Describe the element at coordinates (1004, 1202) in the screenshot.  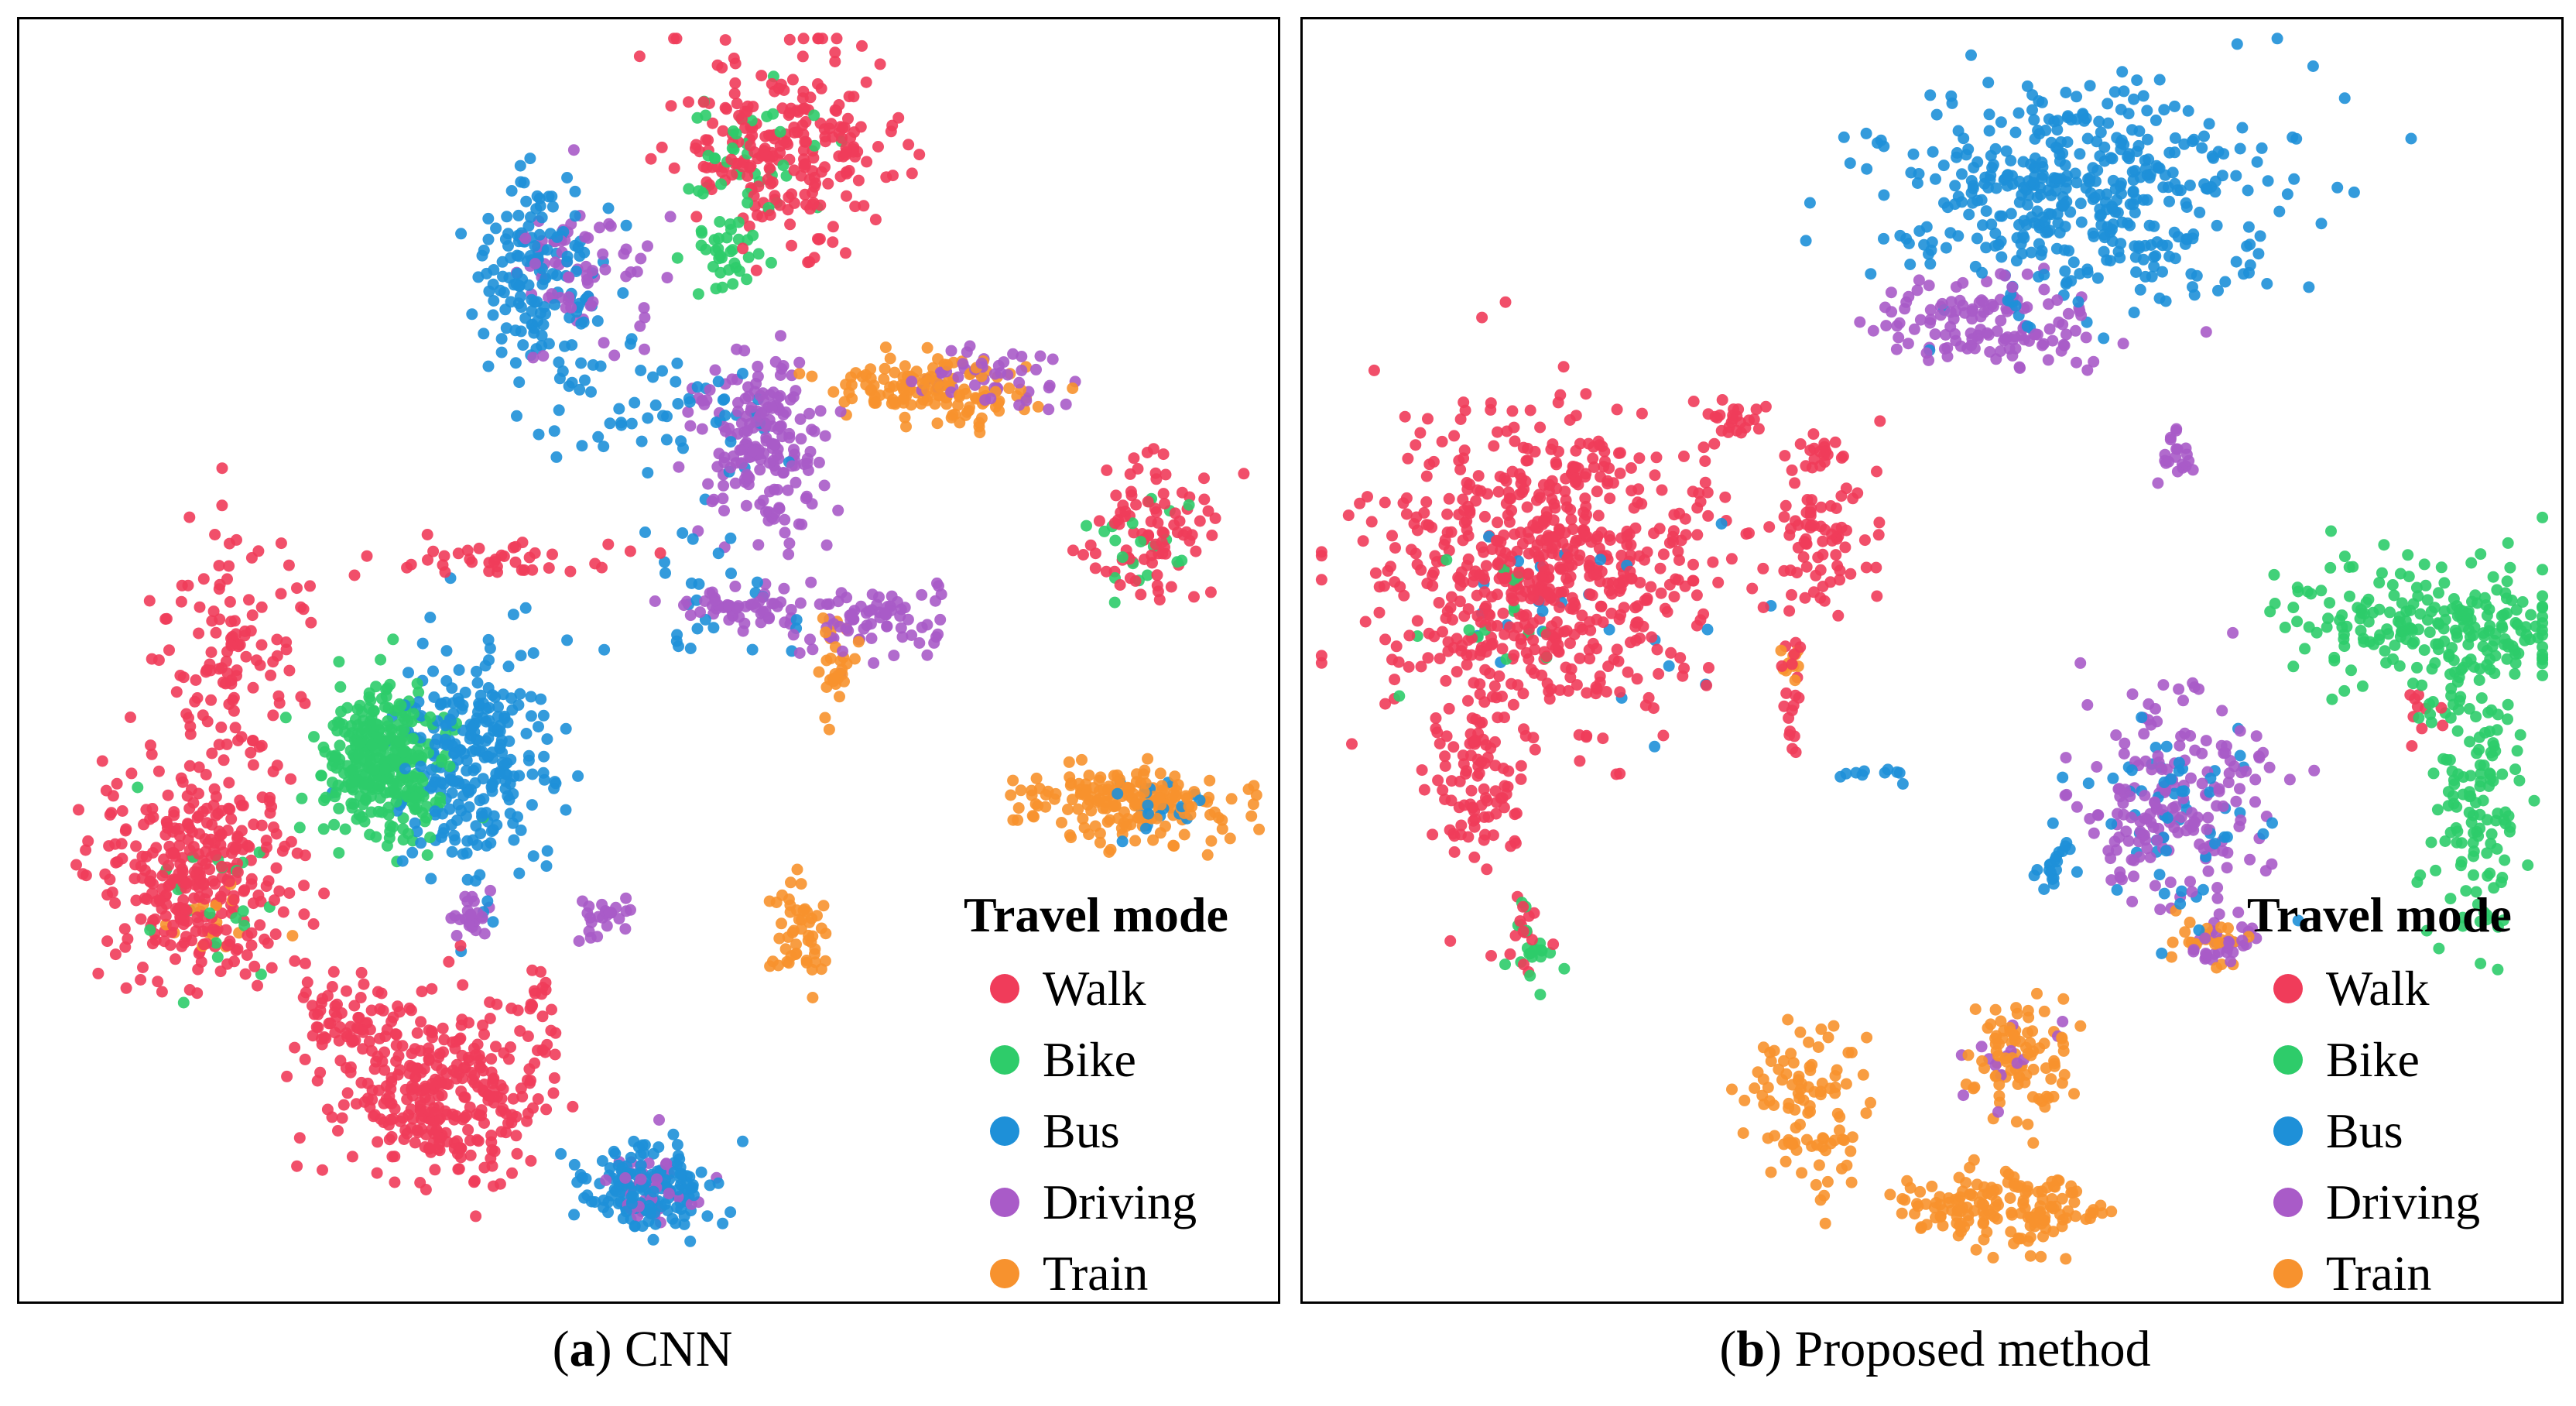
I see `legend-dot-driving` at that location.